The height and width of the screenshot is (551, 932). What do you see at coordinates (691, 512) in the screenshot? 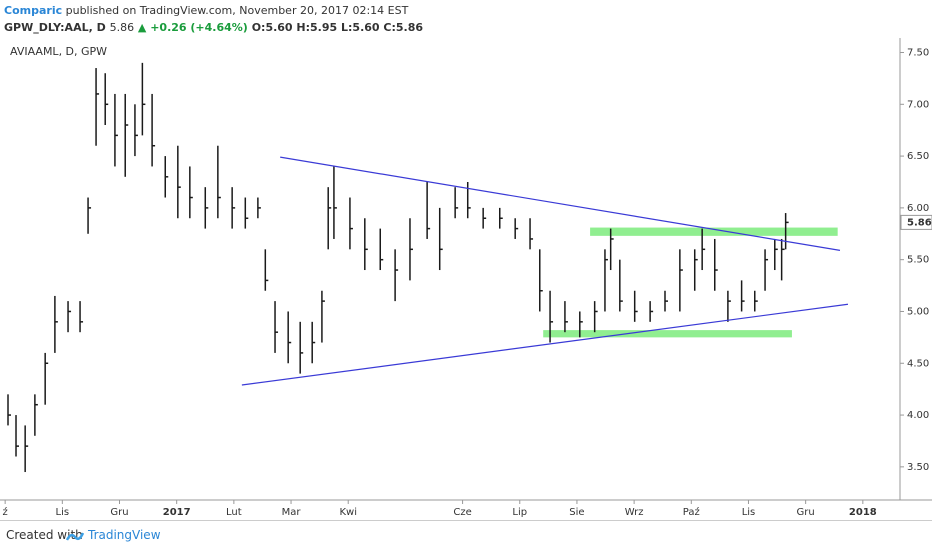
I see `x-tick-label: Paź` at bounding box center [691, 512].